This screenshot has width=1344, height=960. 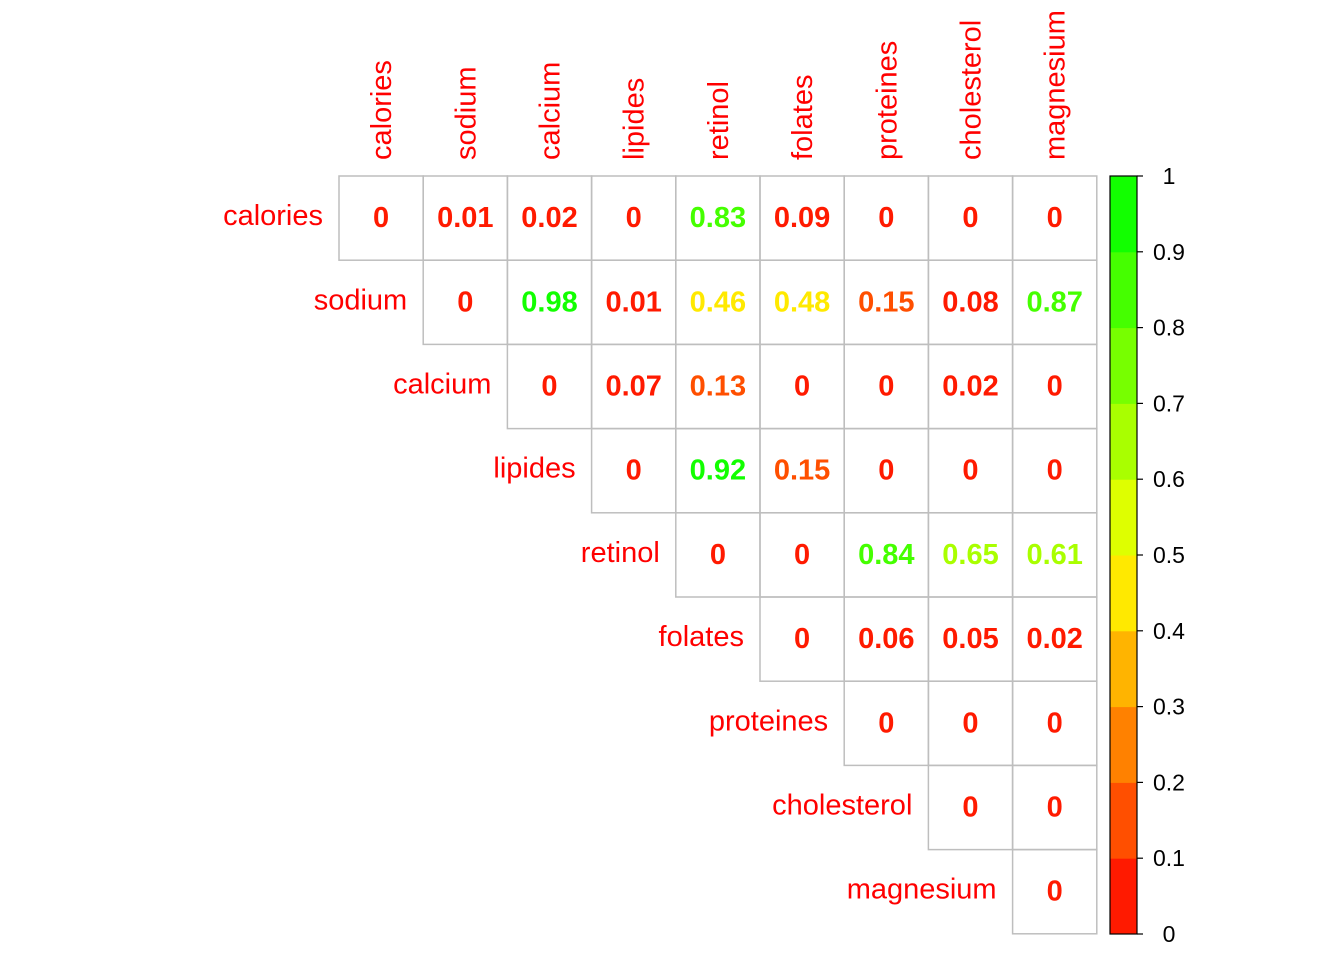 What do you see at coordinates (970, 302) in the screenshot?
I see `cell-value: 0.08` at bounding box center [970, 302].